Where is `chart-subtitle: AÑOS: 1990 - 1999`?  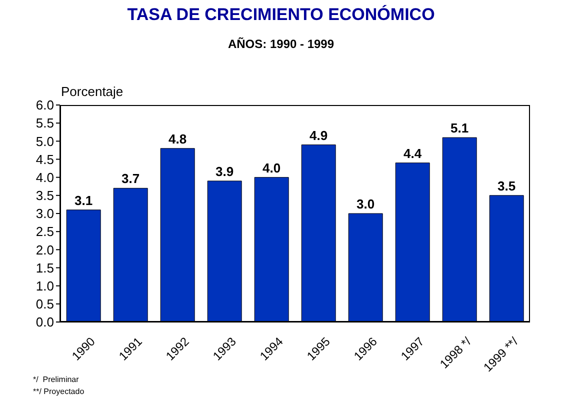 chart-subtitle: AÑOS: 1990 - 1999 is located at coordinates (281, 44).